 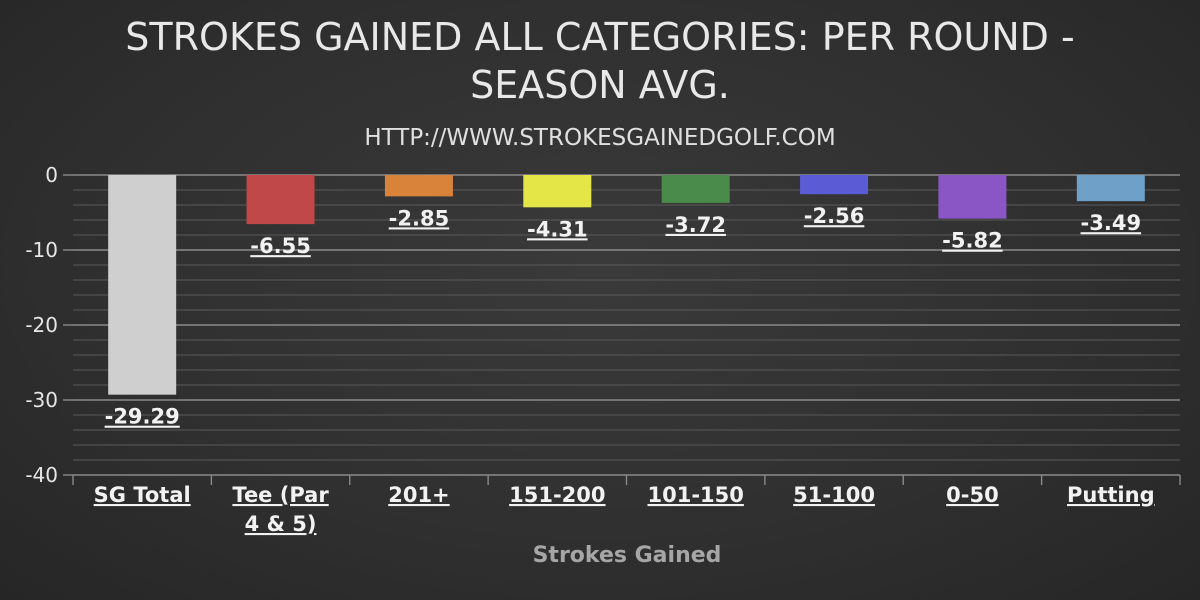 I want to click on x-tick-label: Putting, so click(x=1111, y=495).